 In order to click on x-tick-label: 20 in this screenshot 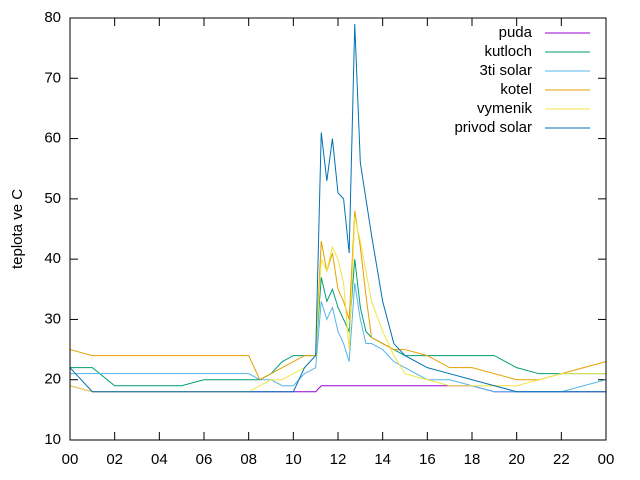, I will do `click(516, 459)`.